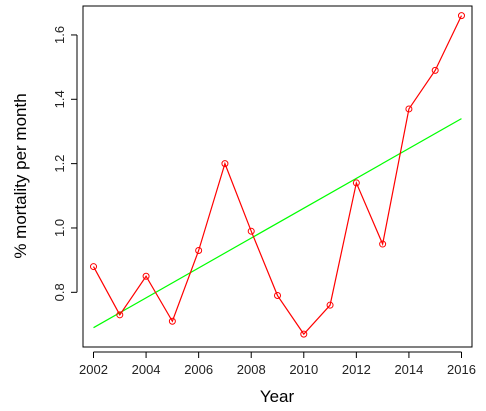 The height and width of the screenshot is (411, 486). Describe the element at coordinates (20, 175) in the screenshot. I see `y-axis-title: % mortality per month` at that location.